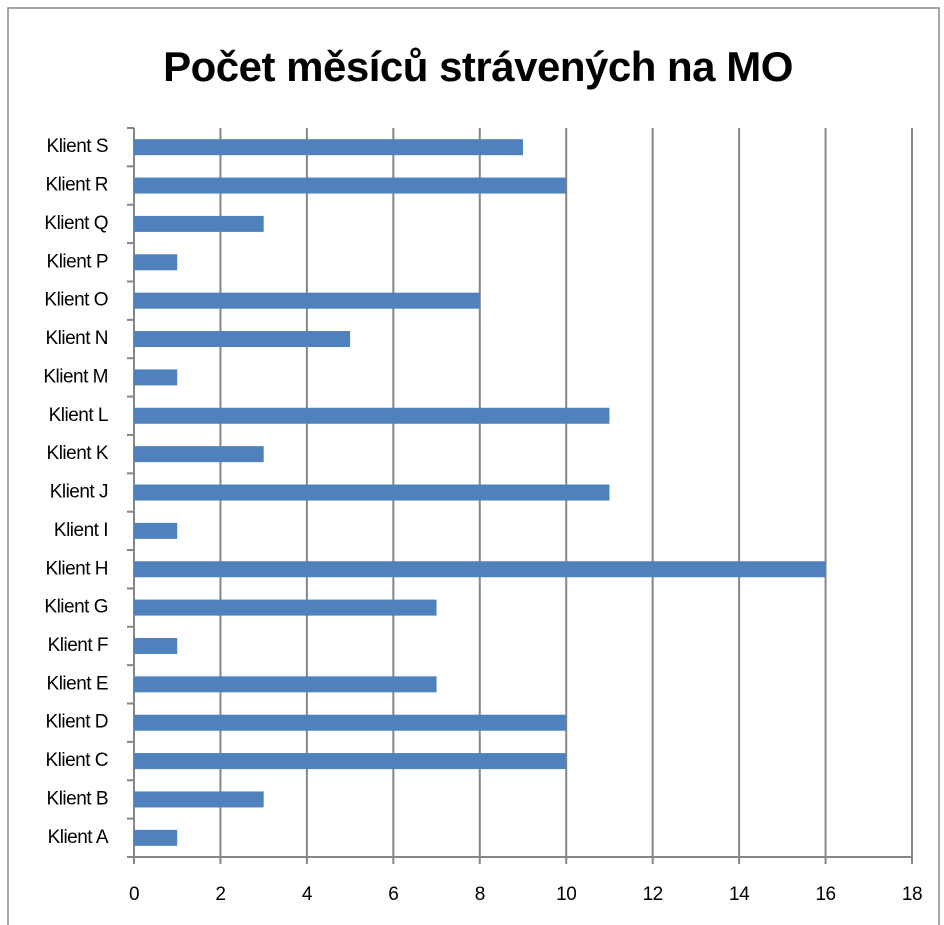  Describe the element at coordinates (739, 894) in the screenshot. I see `x-tick-label: 14` at that location.